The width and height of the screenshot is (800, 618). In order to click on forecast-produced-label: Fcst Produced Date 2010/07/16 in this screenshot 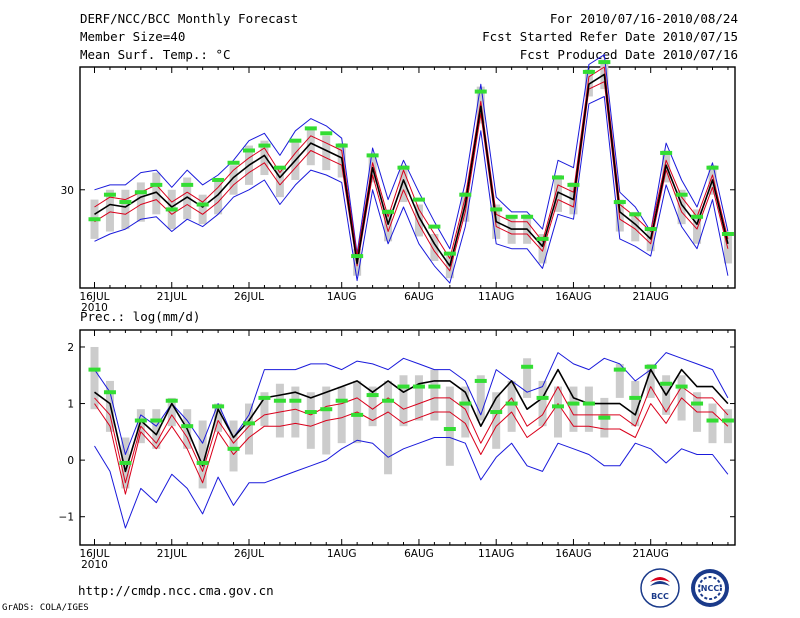, I will do `click(628, 54)`.